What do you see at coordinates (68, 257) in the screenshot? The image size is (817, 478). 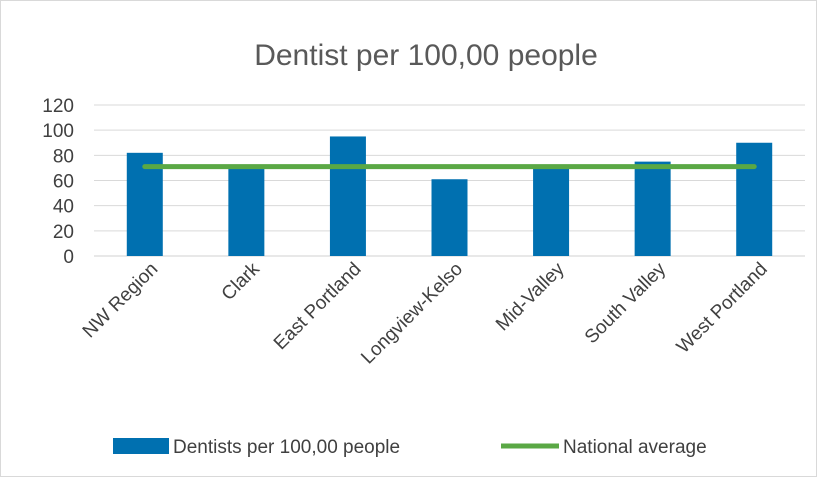 I see `y-tick-label: 0` at bounding box center [68, 257].